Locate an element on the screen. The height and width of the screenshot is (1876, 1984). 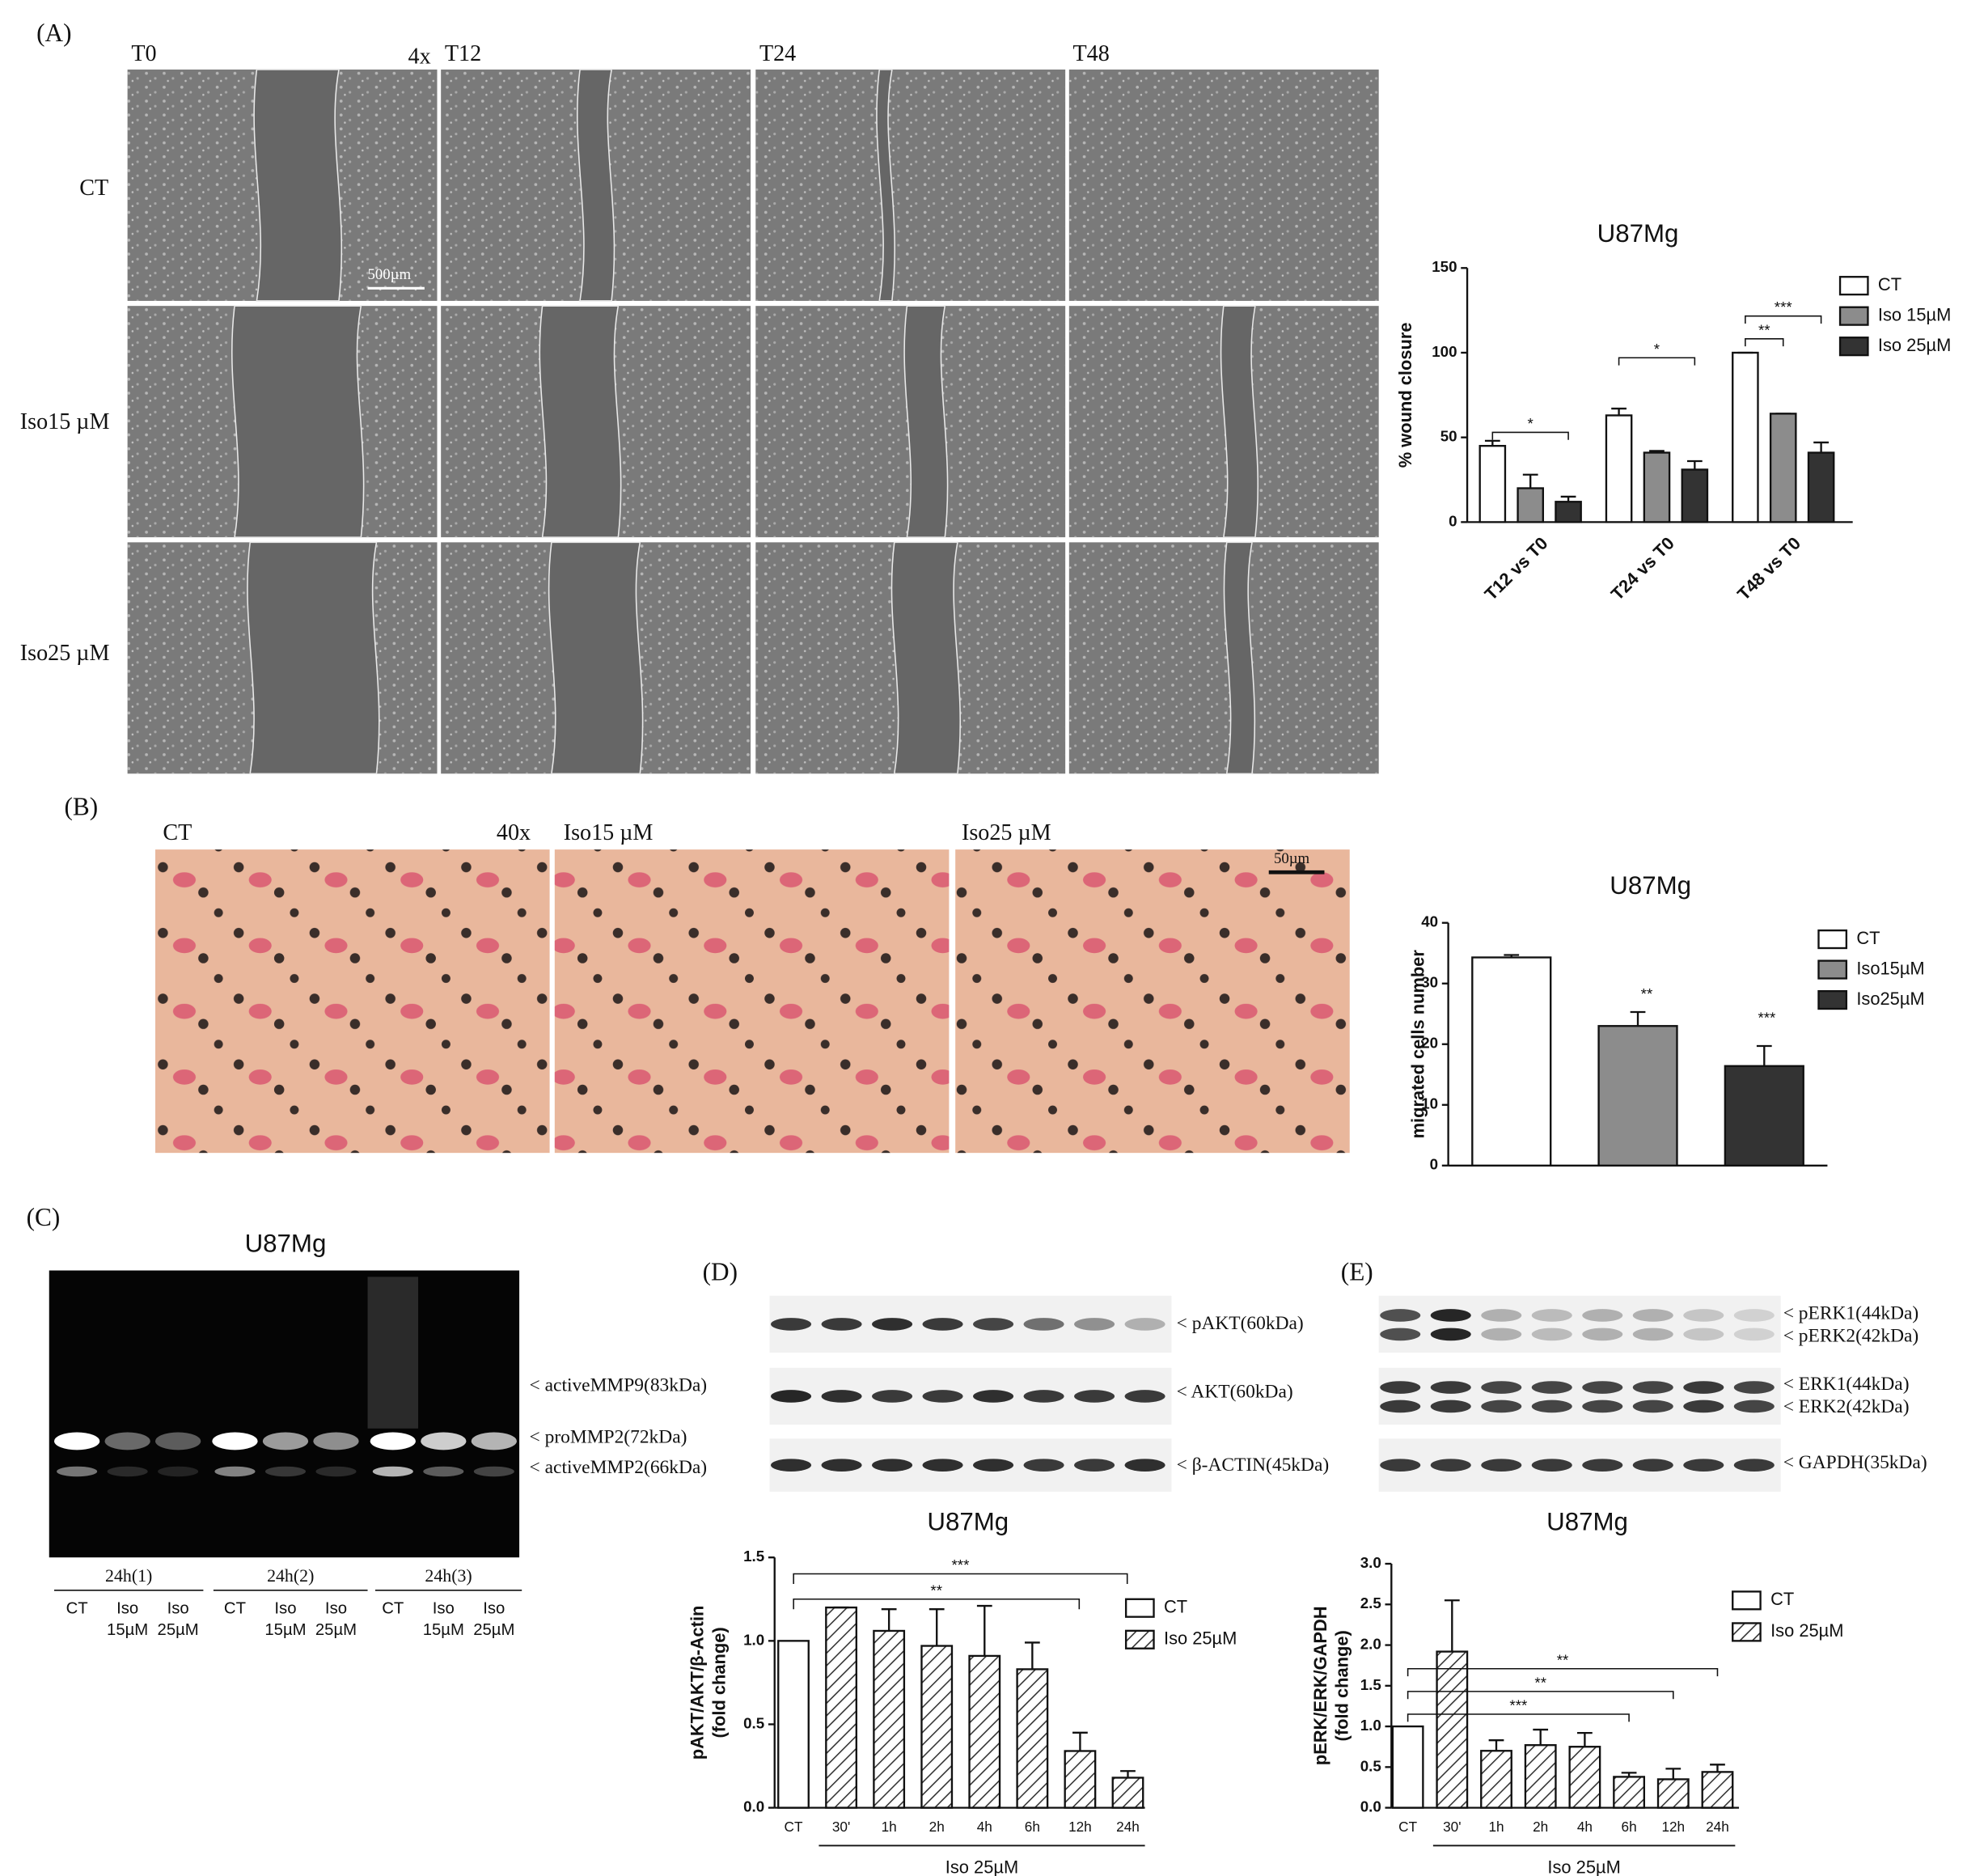
y-tick-label: 0.5 is located at coordinates (753, 1722).